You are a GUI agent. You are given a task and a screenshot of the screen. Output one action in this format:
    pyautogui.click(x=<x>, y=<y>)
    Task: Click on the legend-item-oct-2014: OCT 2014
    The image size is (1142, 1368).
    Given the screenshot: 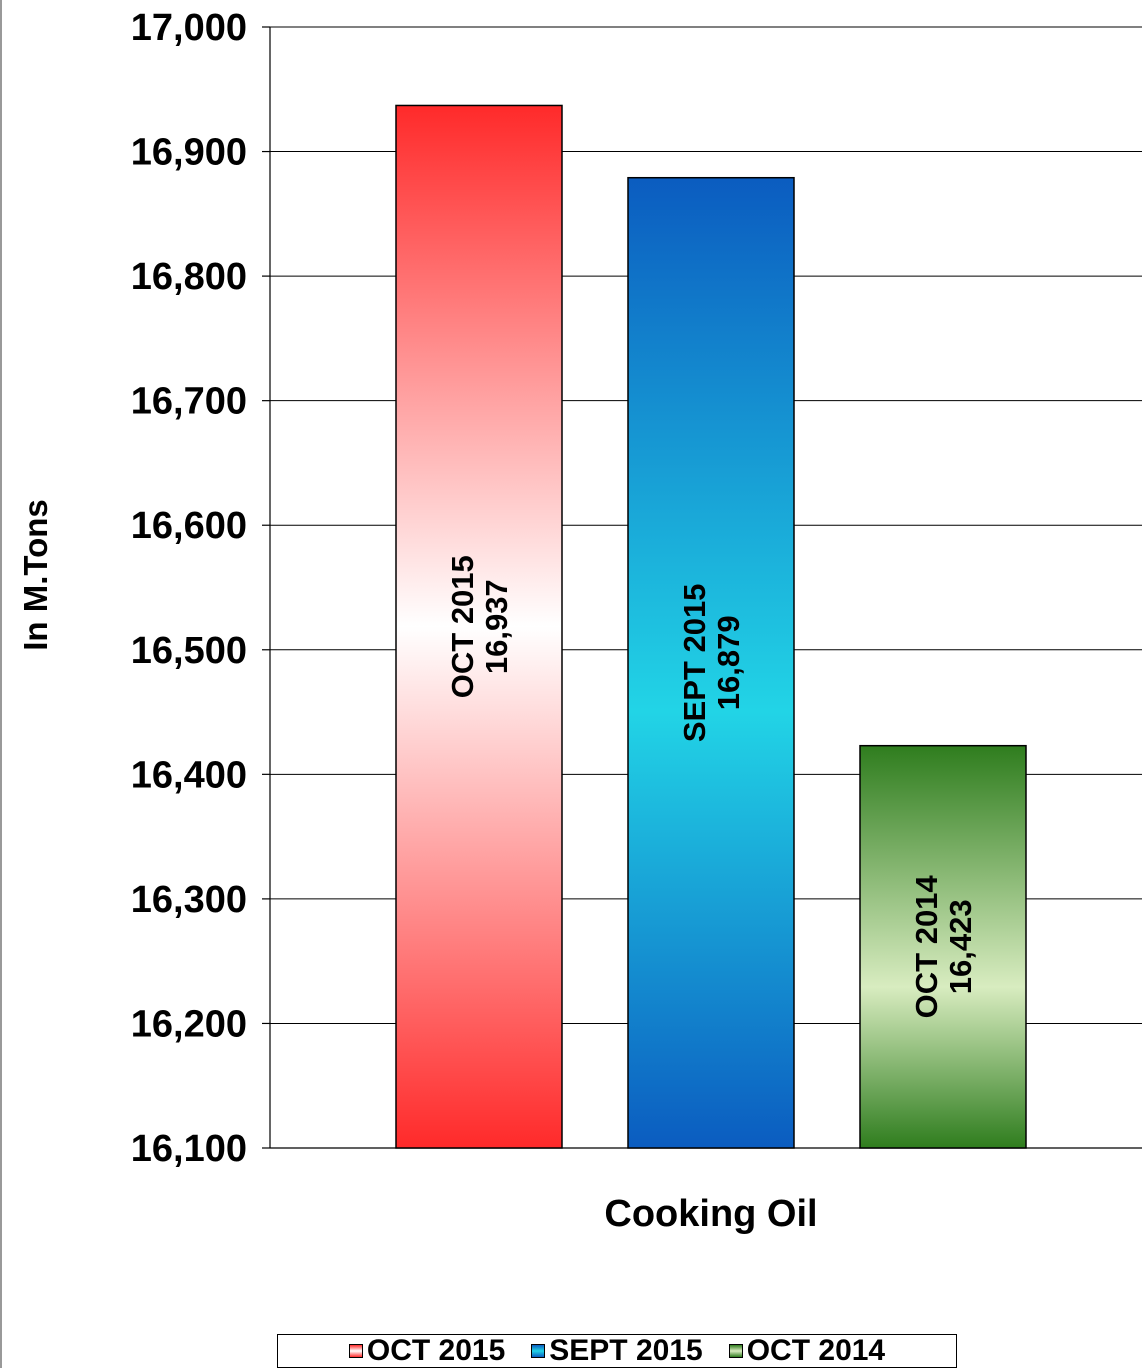 What is the action you would take?
    pyautogui.click(x=807, y=1351)
    